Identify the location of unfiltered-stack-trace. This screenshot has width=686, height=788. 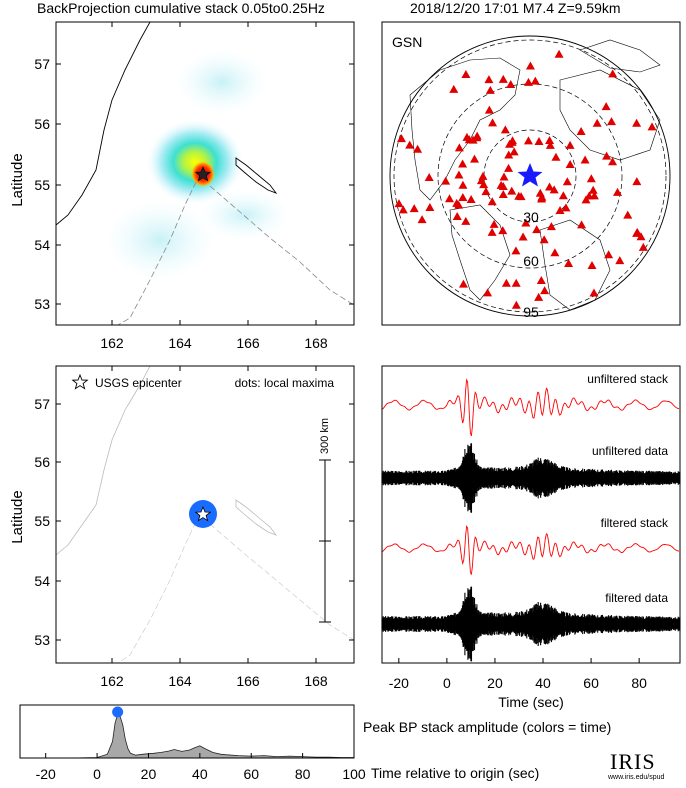
(530, 407).